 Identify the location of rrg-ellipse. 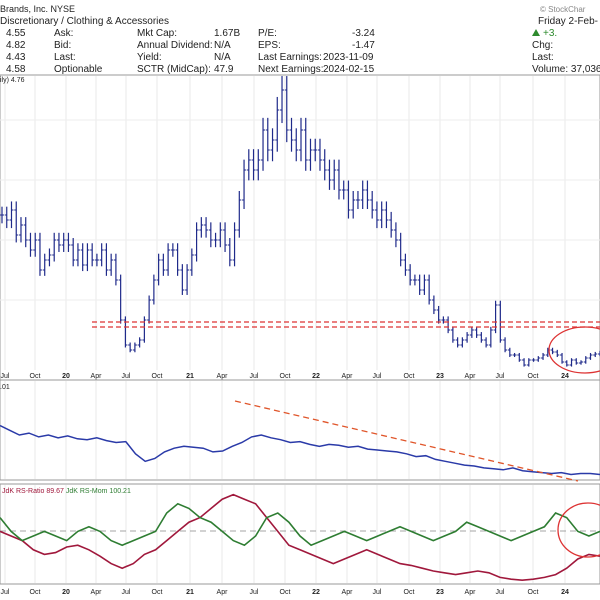
(578, 530).